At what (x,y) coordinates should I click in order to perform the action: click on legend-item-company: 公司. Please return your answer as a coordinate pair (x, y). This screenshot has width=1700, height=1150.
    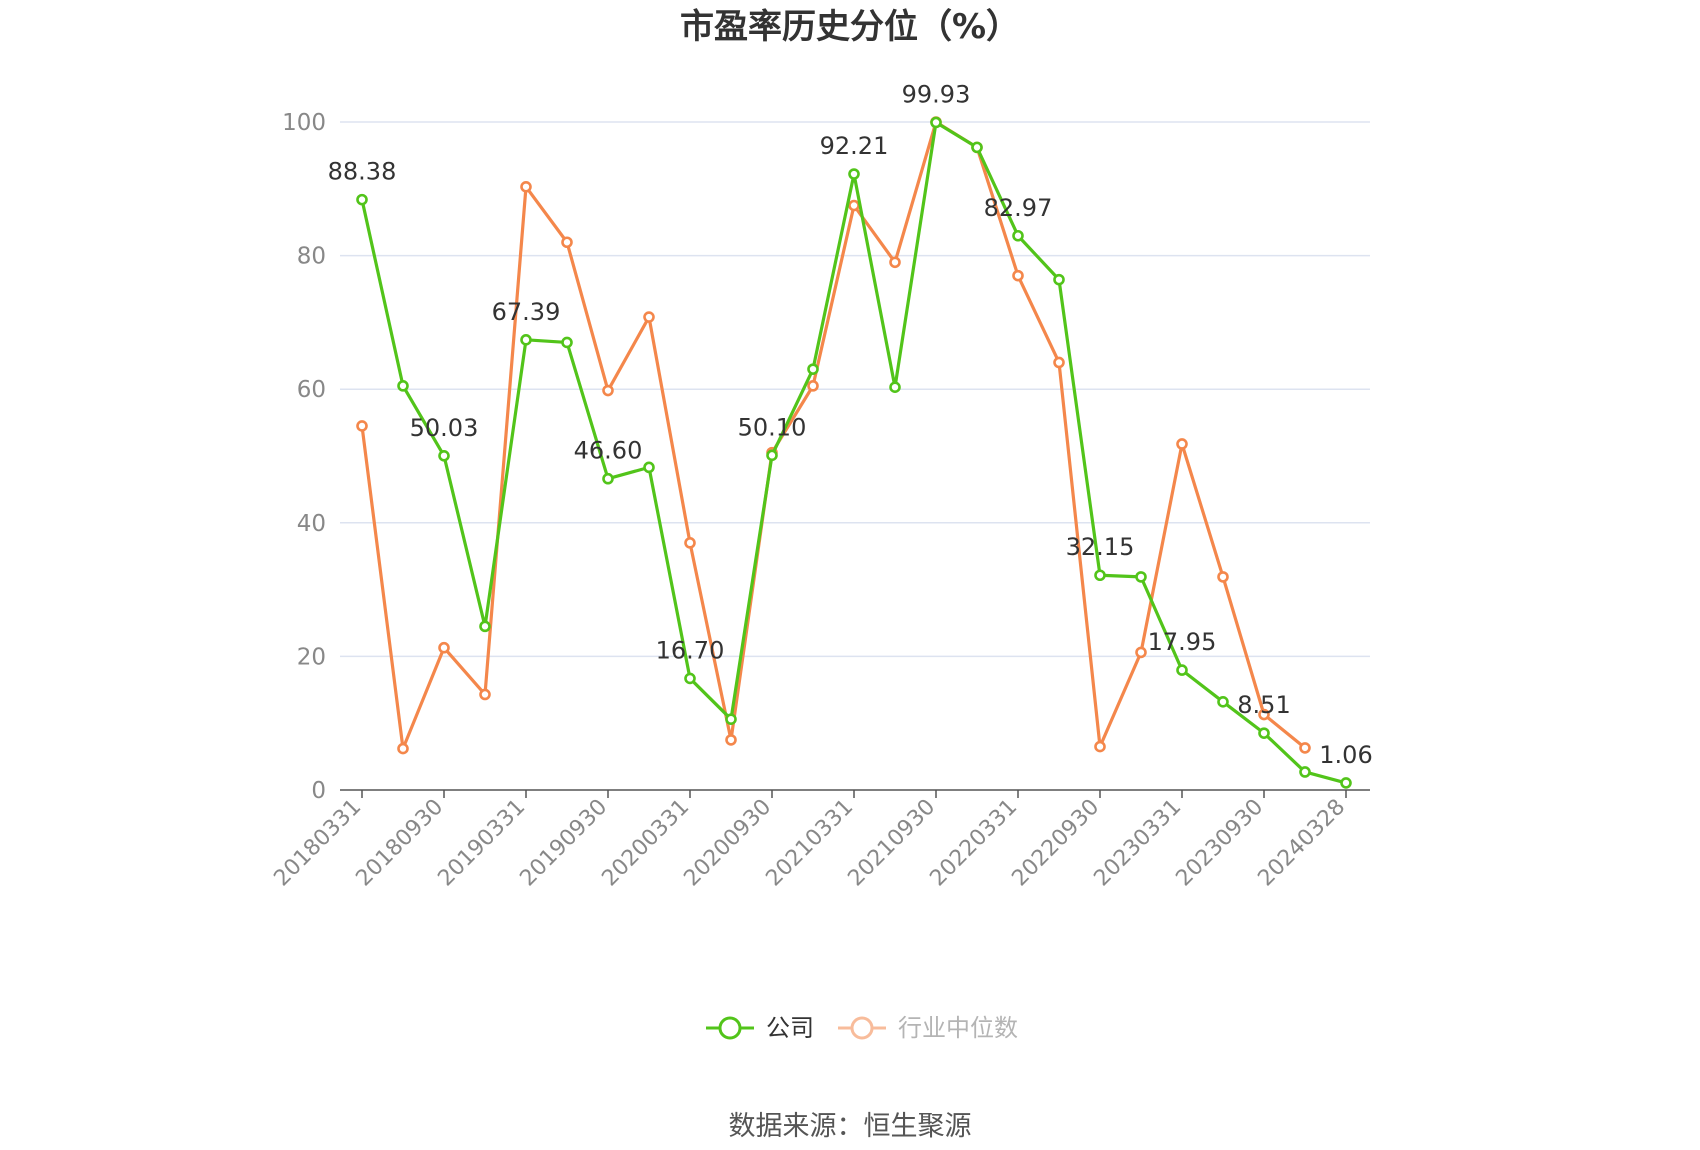
    Looking at the image, I should click on (760, 1028).